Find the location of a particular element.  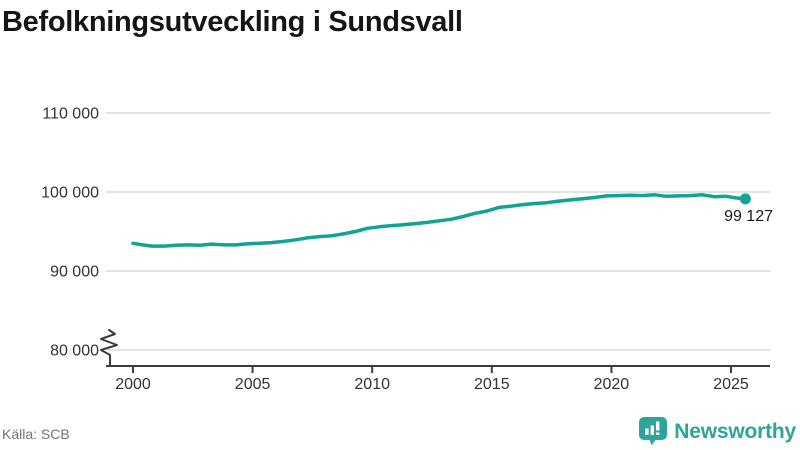

last-point-dot is located at coordinates (745, 199).